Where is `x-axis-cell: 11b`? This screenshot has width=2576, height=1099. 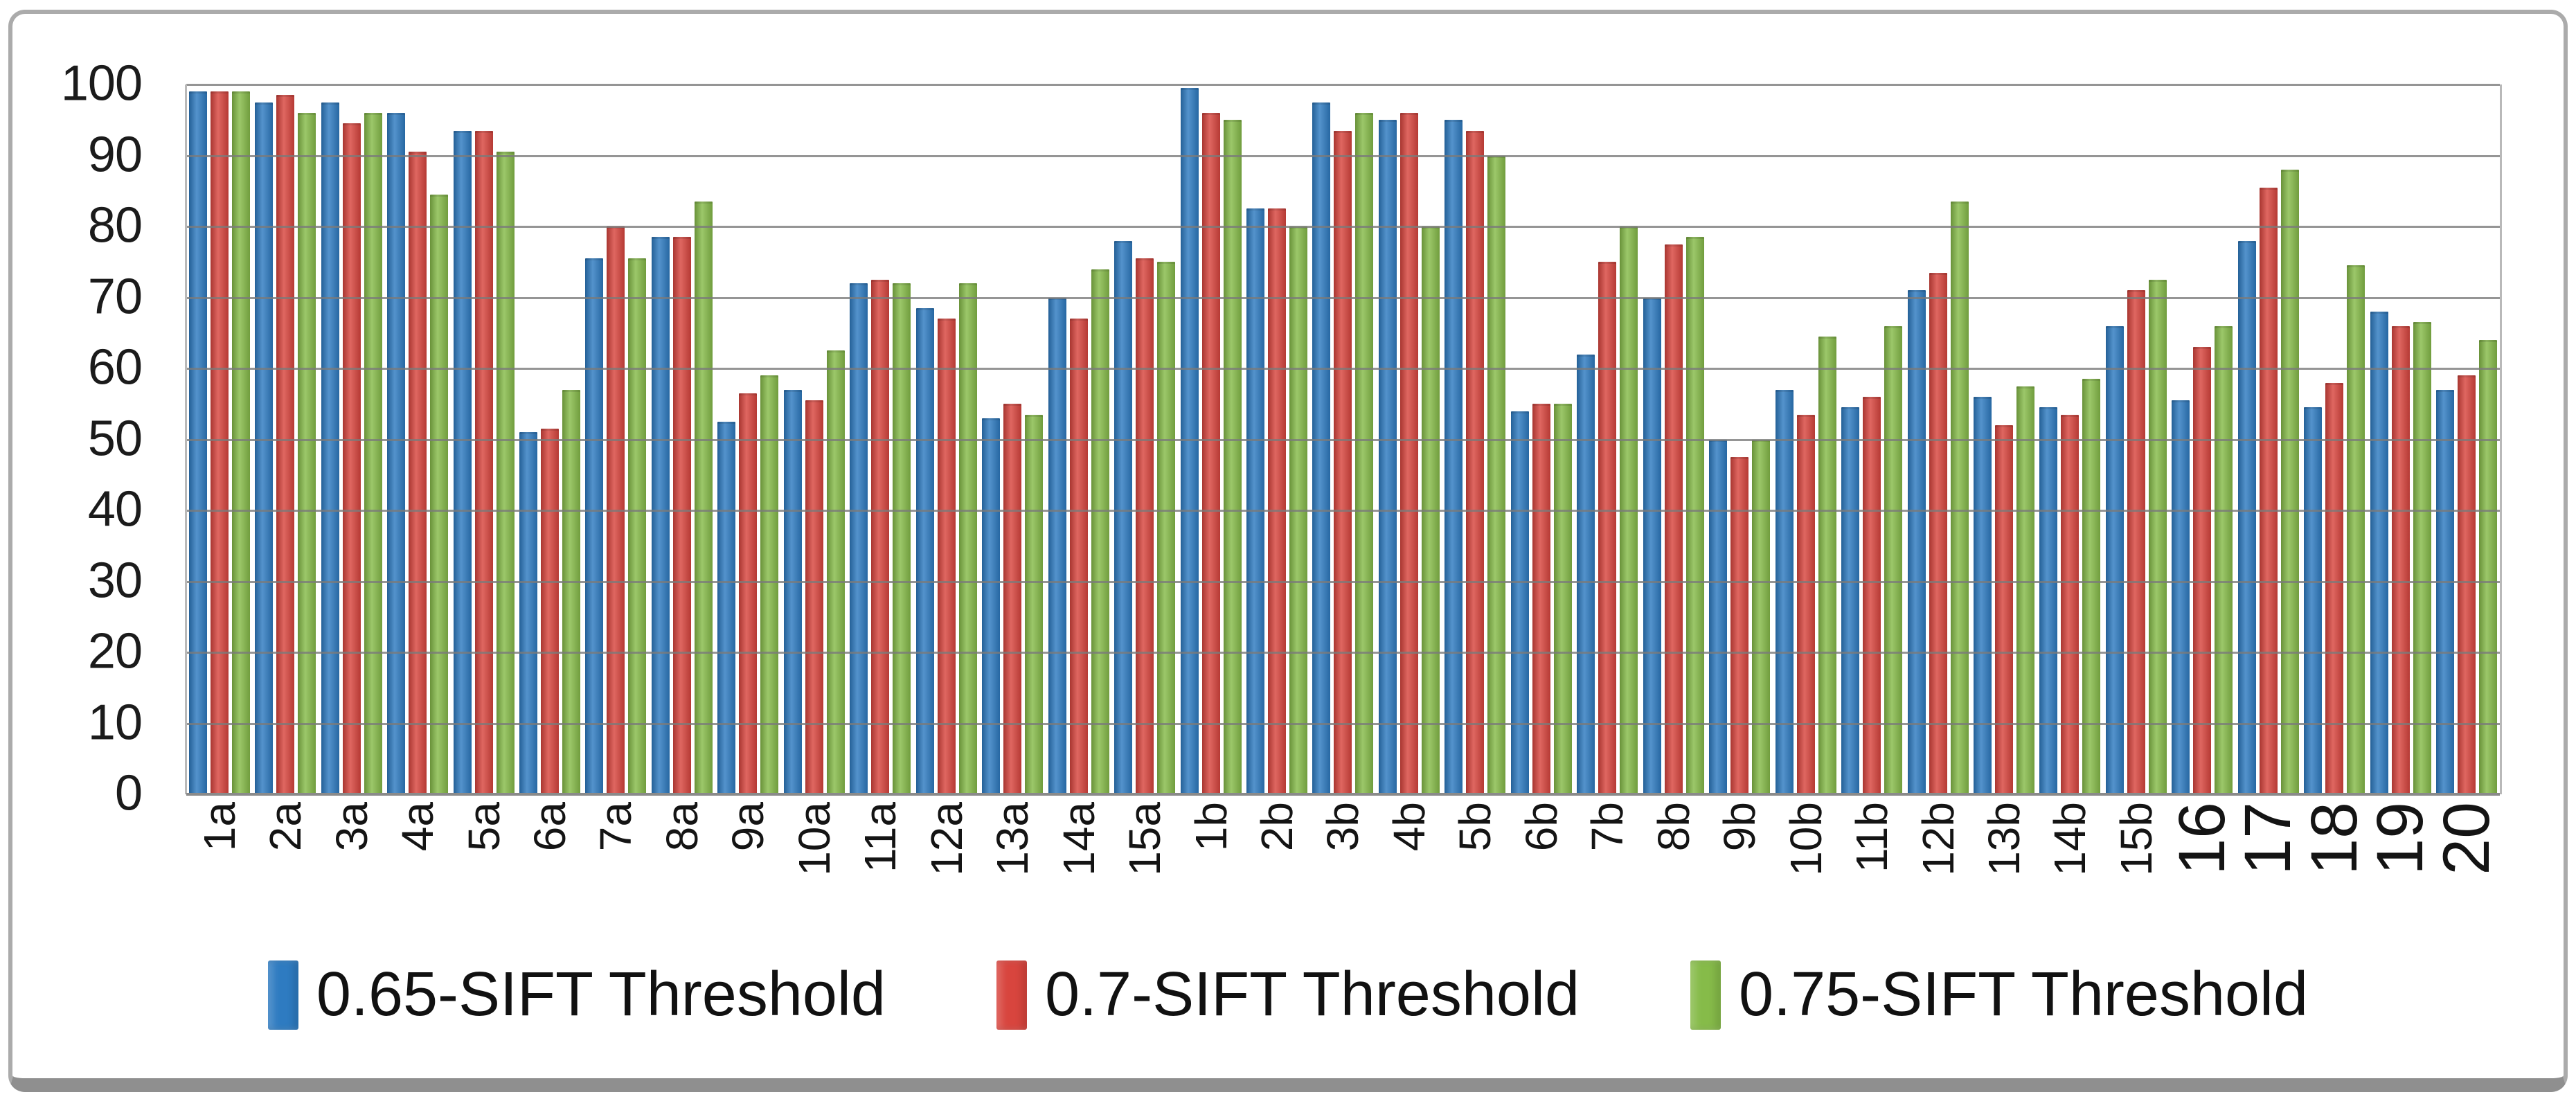
x-axis-cell: 11b is located at coordinates (1872, 887).